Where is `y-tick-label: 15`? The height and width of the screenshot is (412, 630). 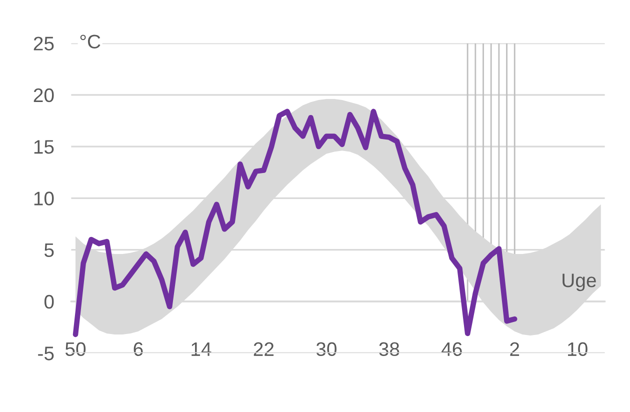 y-tick-label: 15 is located at coordinates (44, 147).